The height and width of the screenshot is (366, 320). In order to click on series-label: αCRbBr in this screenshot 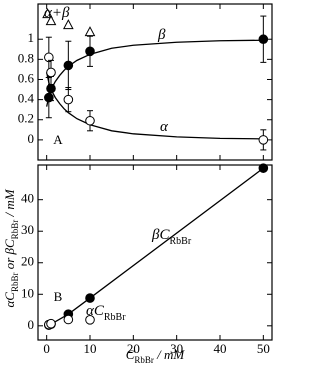, I will do `click(106, 312)`.